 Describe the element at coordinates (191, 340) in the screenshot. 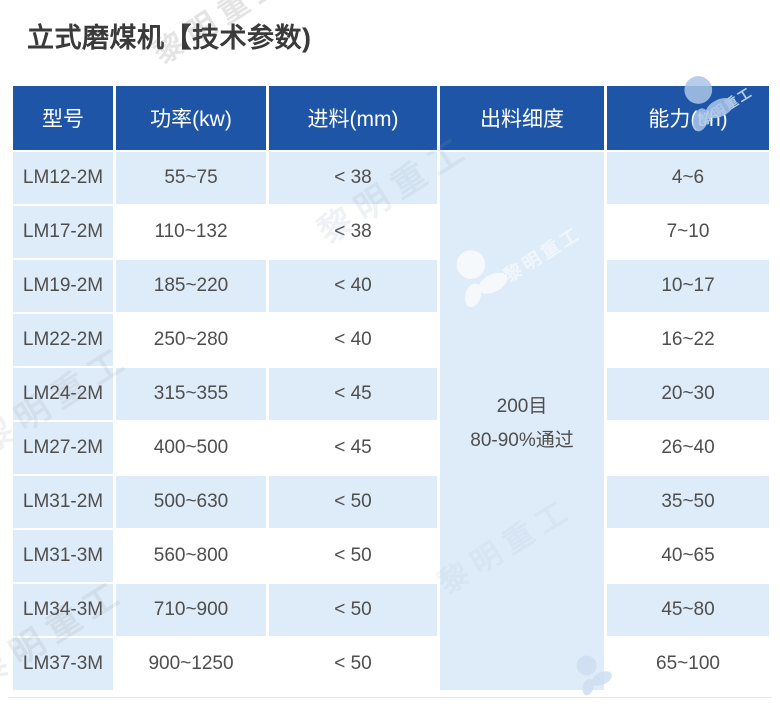

I see `cell-power: 250~280` at that location.